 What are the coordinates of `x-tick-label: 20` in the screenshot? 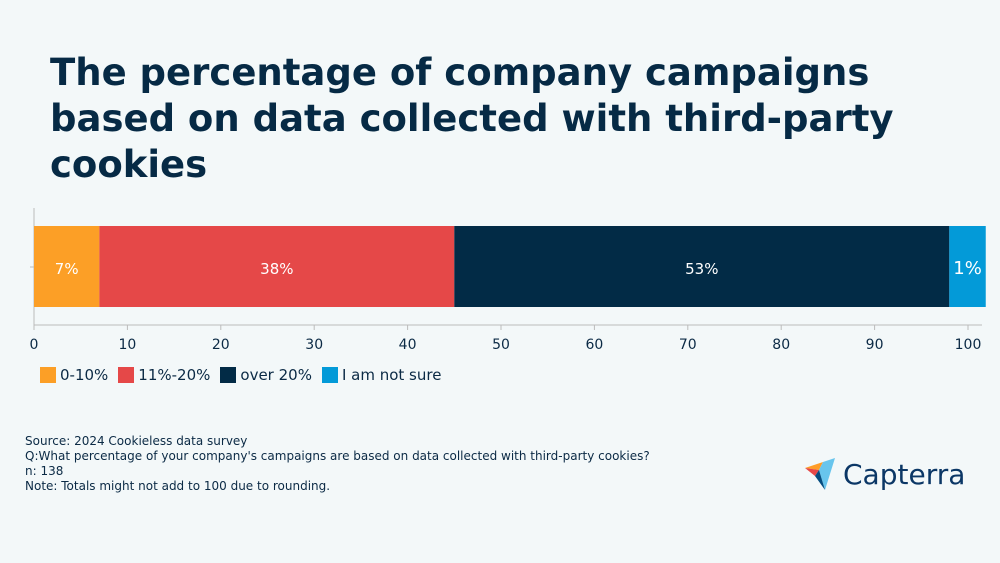 It's located at (221, 345).